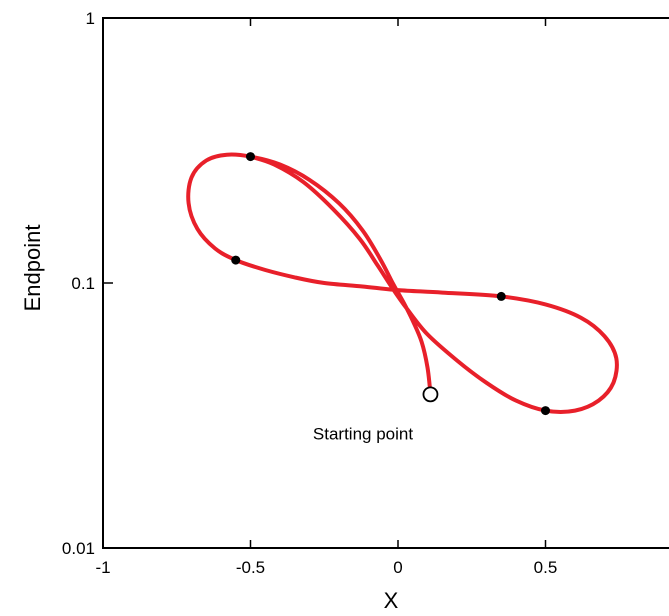 This screenshot has width=669, height=616. Describe the element at coordinates (32, 268) in the screenshot. I see `y-axis-label: Endpoint` at that location.